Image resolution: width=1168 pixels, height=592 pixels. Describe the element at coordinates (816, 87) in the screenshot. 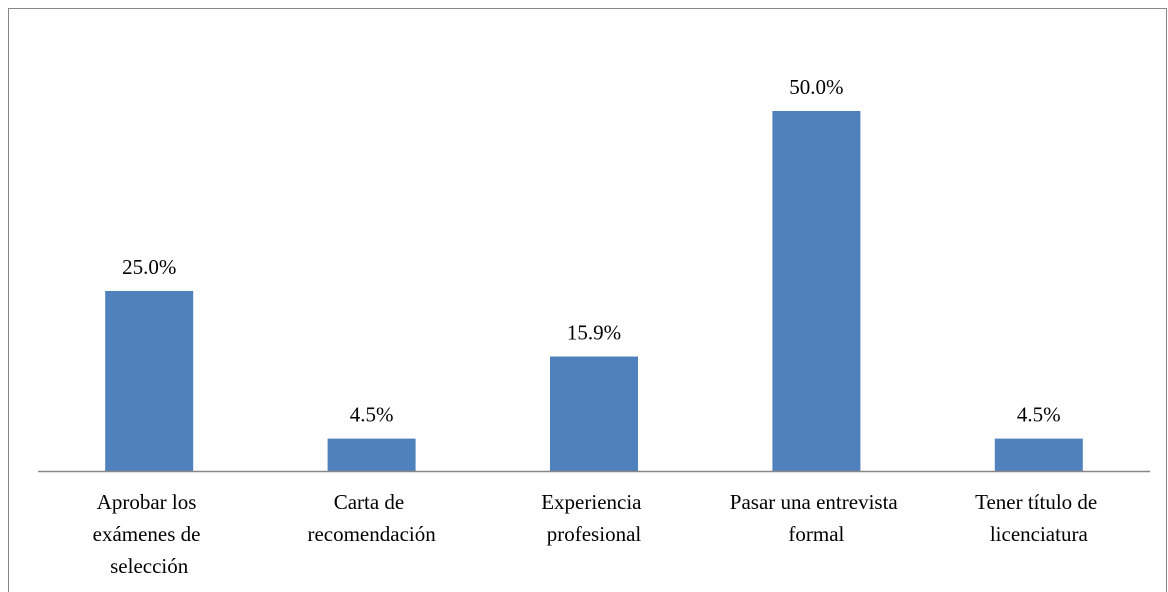

I see `data-label: 50.0%` at that location.